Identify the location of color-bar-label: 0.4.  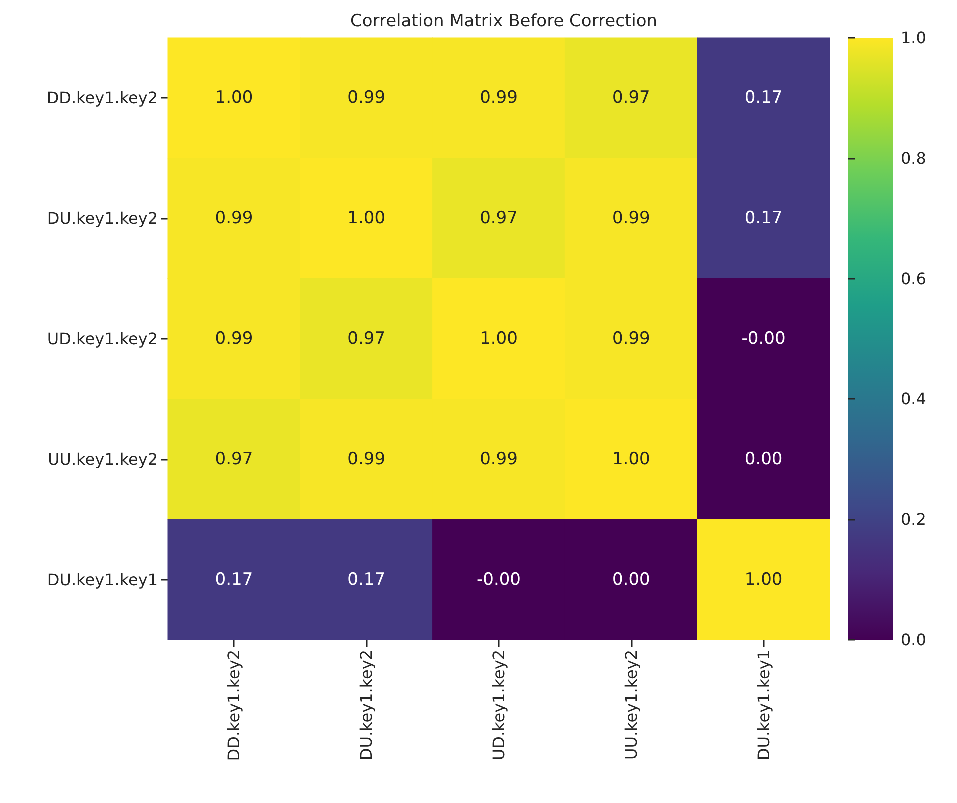
(913, 399).